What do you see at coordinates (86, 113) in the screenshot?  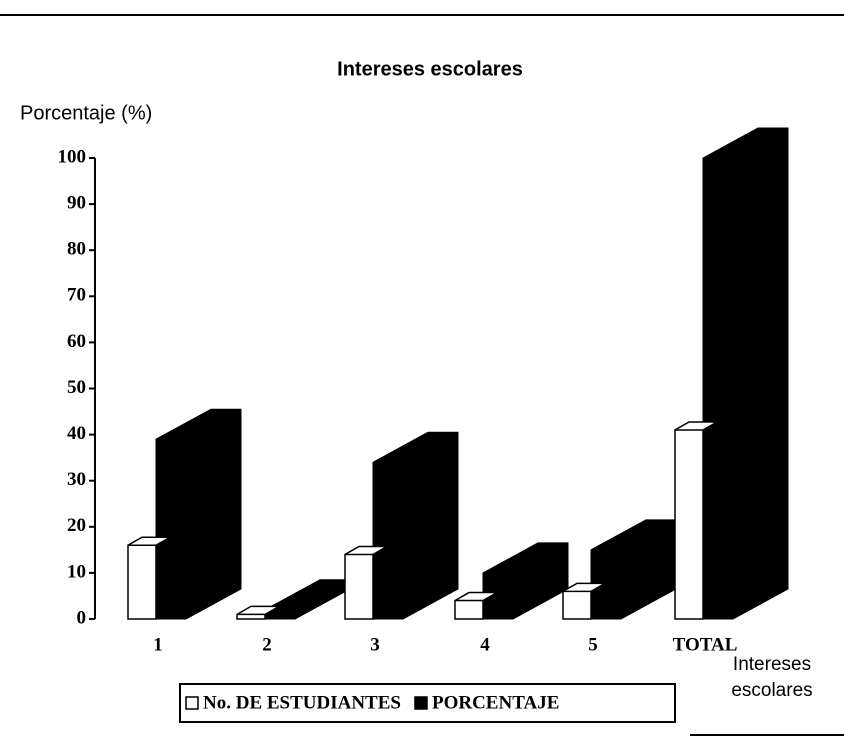 I see `y-axis-title: Porcentaje (%)` at bounding box center [86, 113].